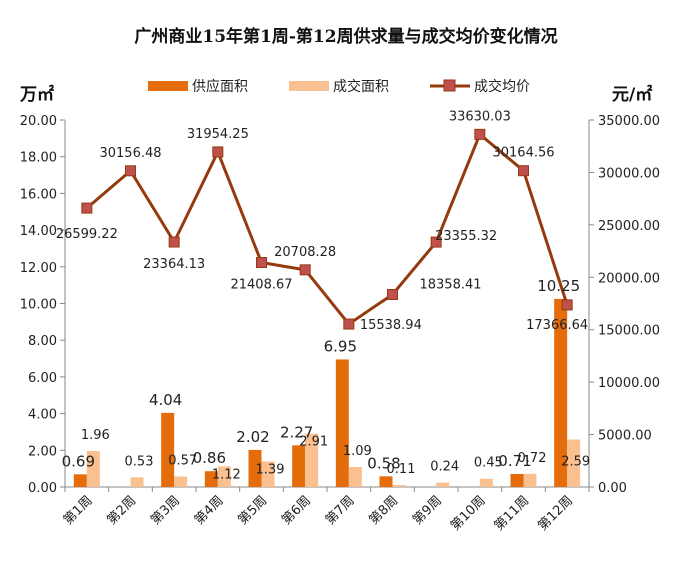  Describe the element at coordinates (38, 268) in the screenshot. I see `left-tick-label: 12.00` at that location.